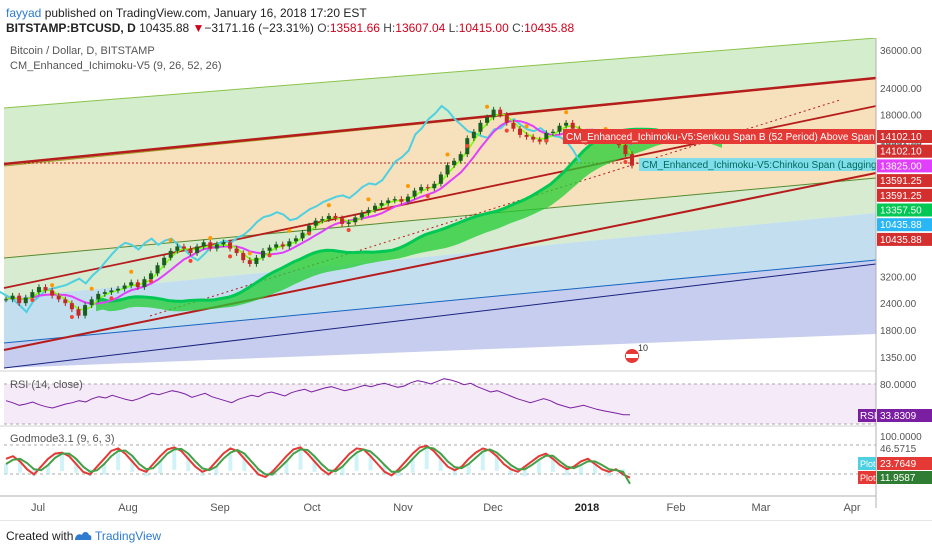  What do you see at coordinates (587, 508) in the screenshot?
I see `x-tick-label: 2018` at bounding box center [587, 508].